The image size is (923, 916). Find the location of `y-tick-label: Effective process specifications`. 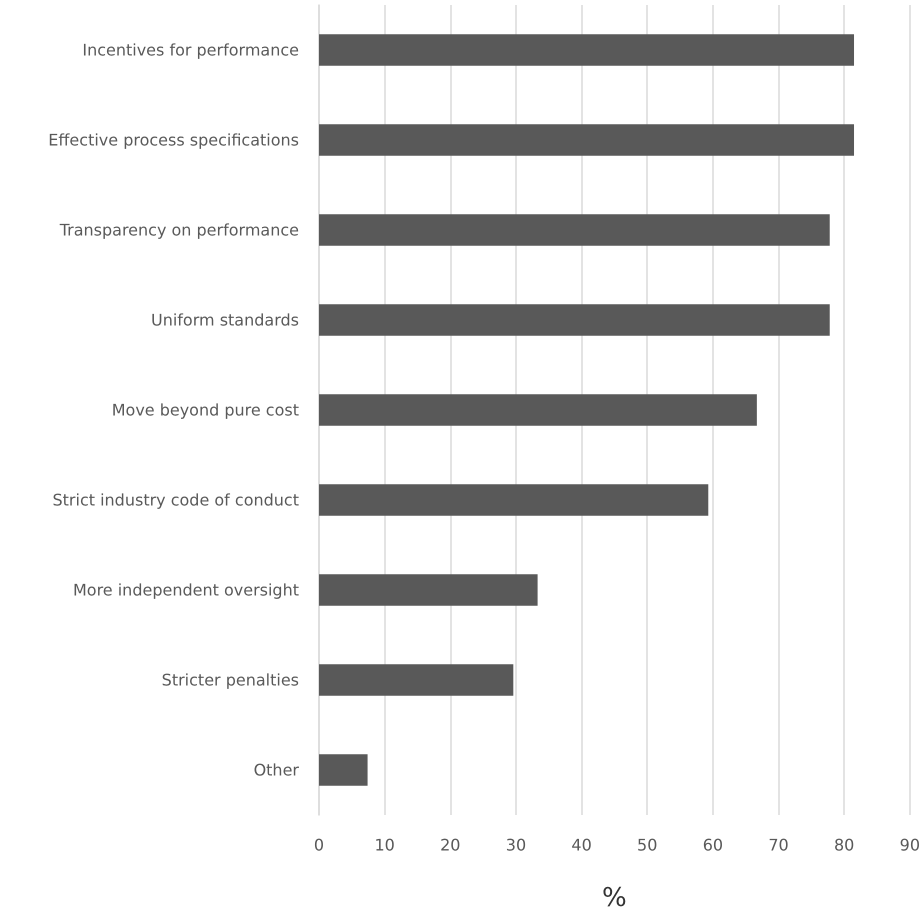

y-tick-label: Effective process specifications is located at coordinates (173, 140).